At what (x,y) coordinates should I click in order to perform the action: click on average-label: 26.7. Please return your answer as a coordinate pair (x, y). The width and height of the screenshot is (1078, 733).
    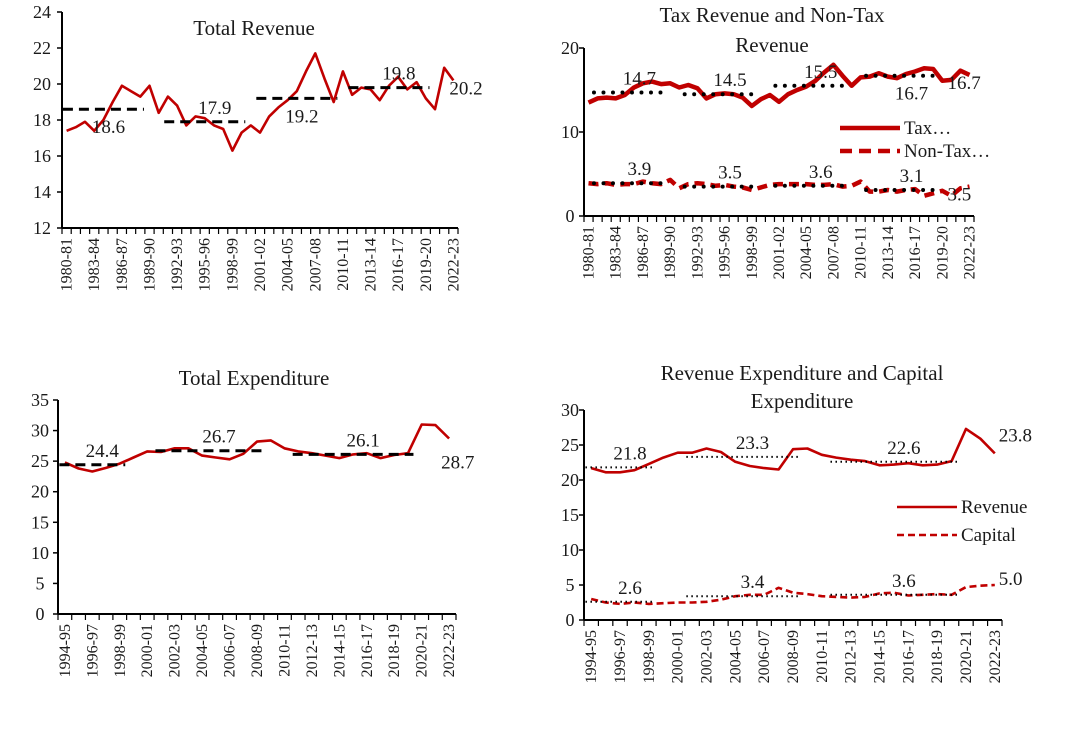
    Looking at the image, I should click on (218, 437).